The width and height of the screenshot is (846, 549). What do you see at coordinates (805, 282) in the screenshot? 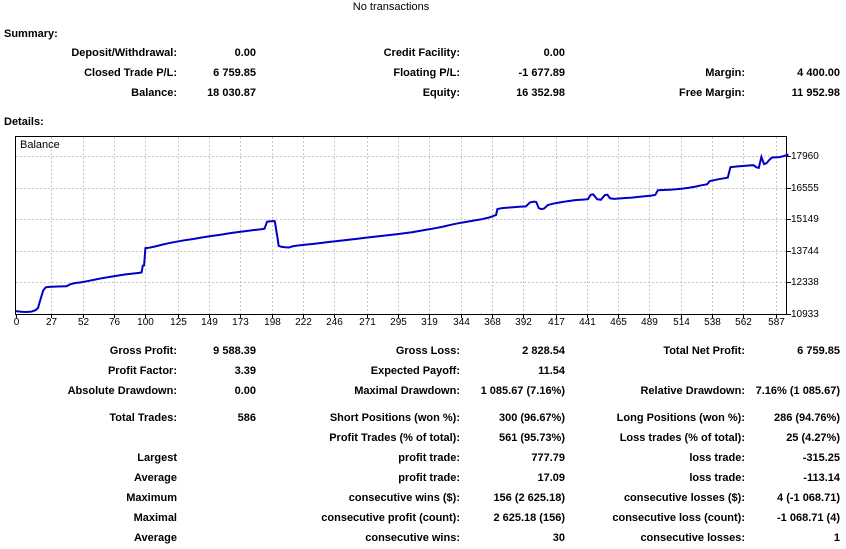
I see `y-tick-label: 12338` at bounding box center [805, 282].